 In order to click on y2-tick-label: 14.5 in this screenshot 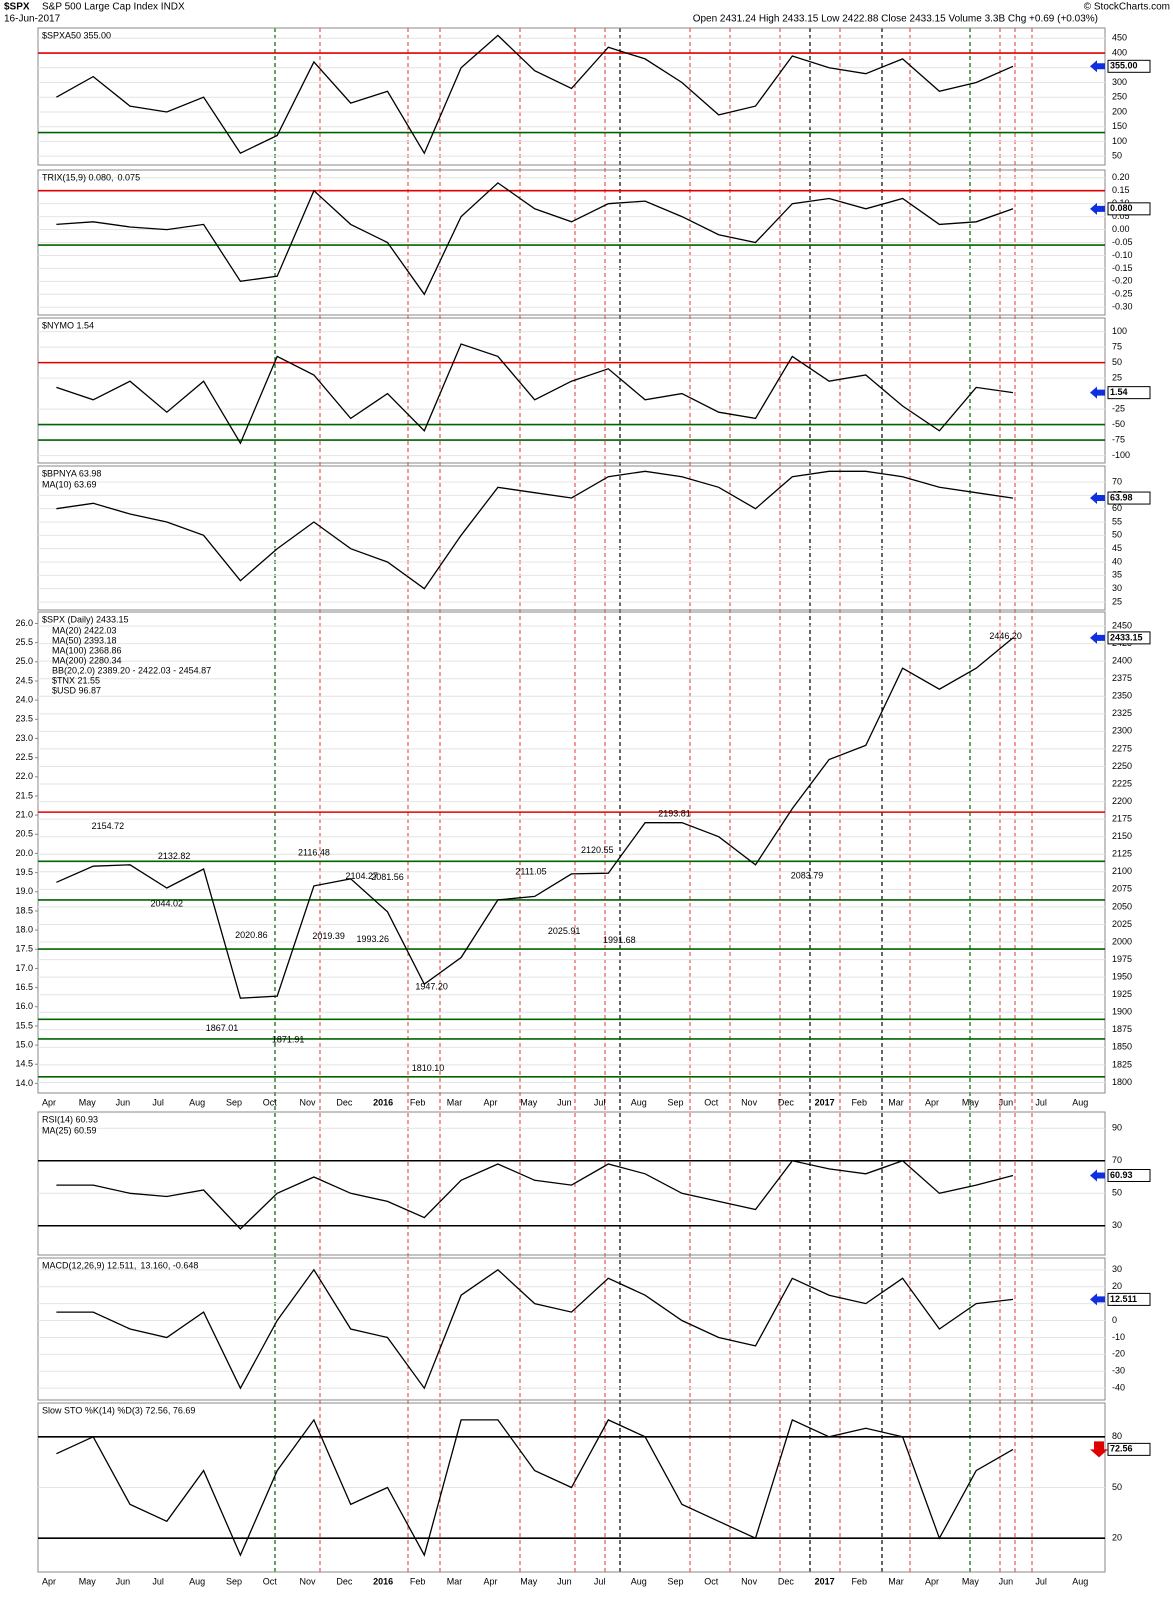, I will do `click(24, 1064)`.